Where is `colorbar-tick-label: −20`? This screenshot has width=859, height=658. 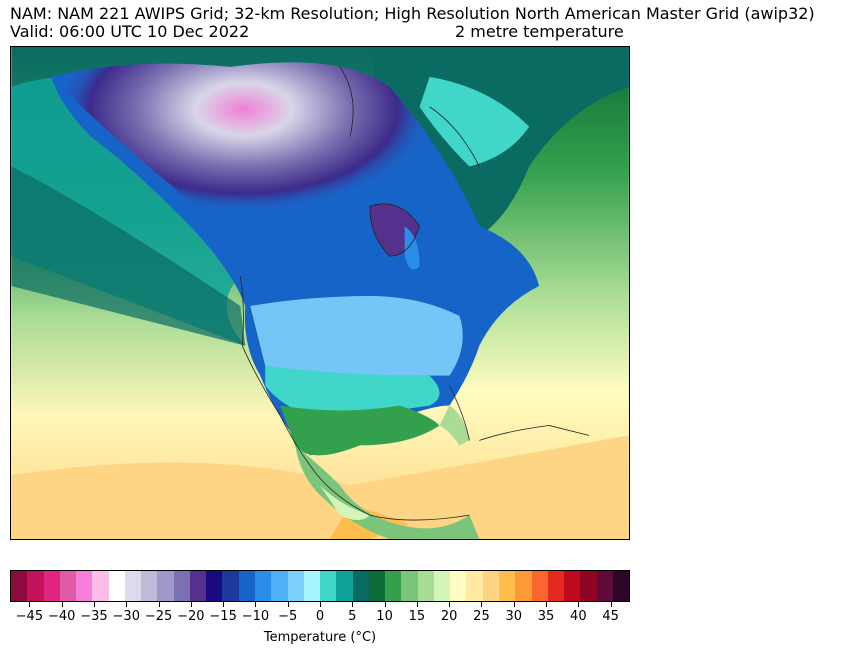
colorbar-tick-label: −20 is located at coordinates (191, 616).